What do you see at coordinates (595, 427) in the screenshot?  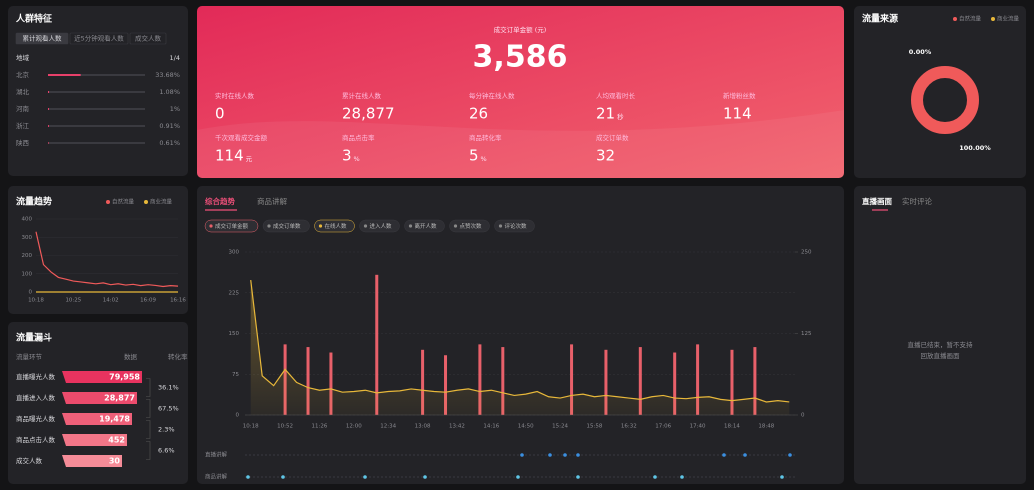 I see `x-tick-label: 15:58` at bounding box center [595, 427].